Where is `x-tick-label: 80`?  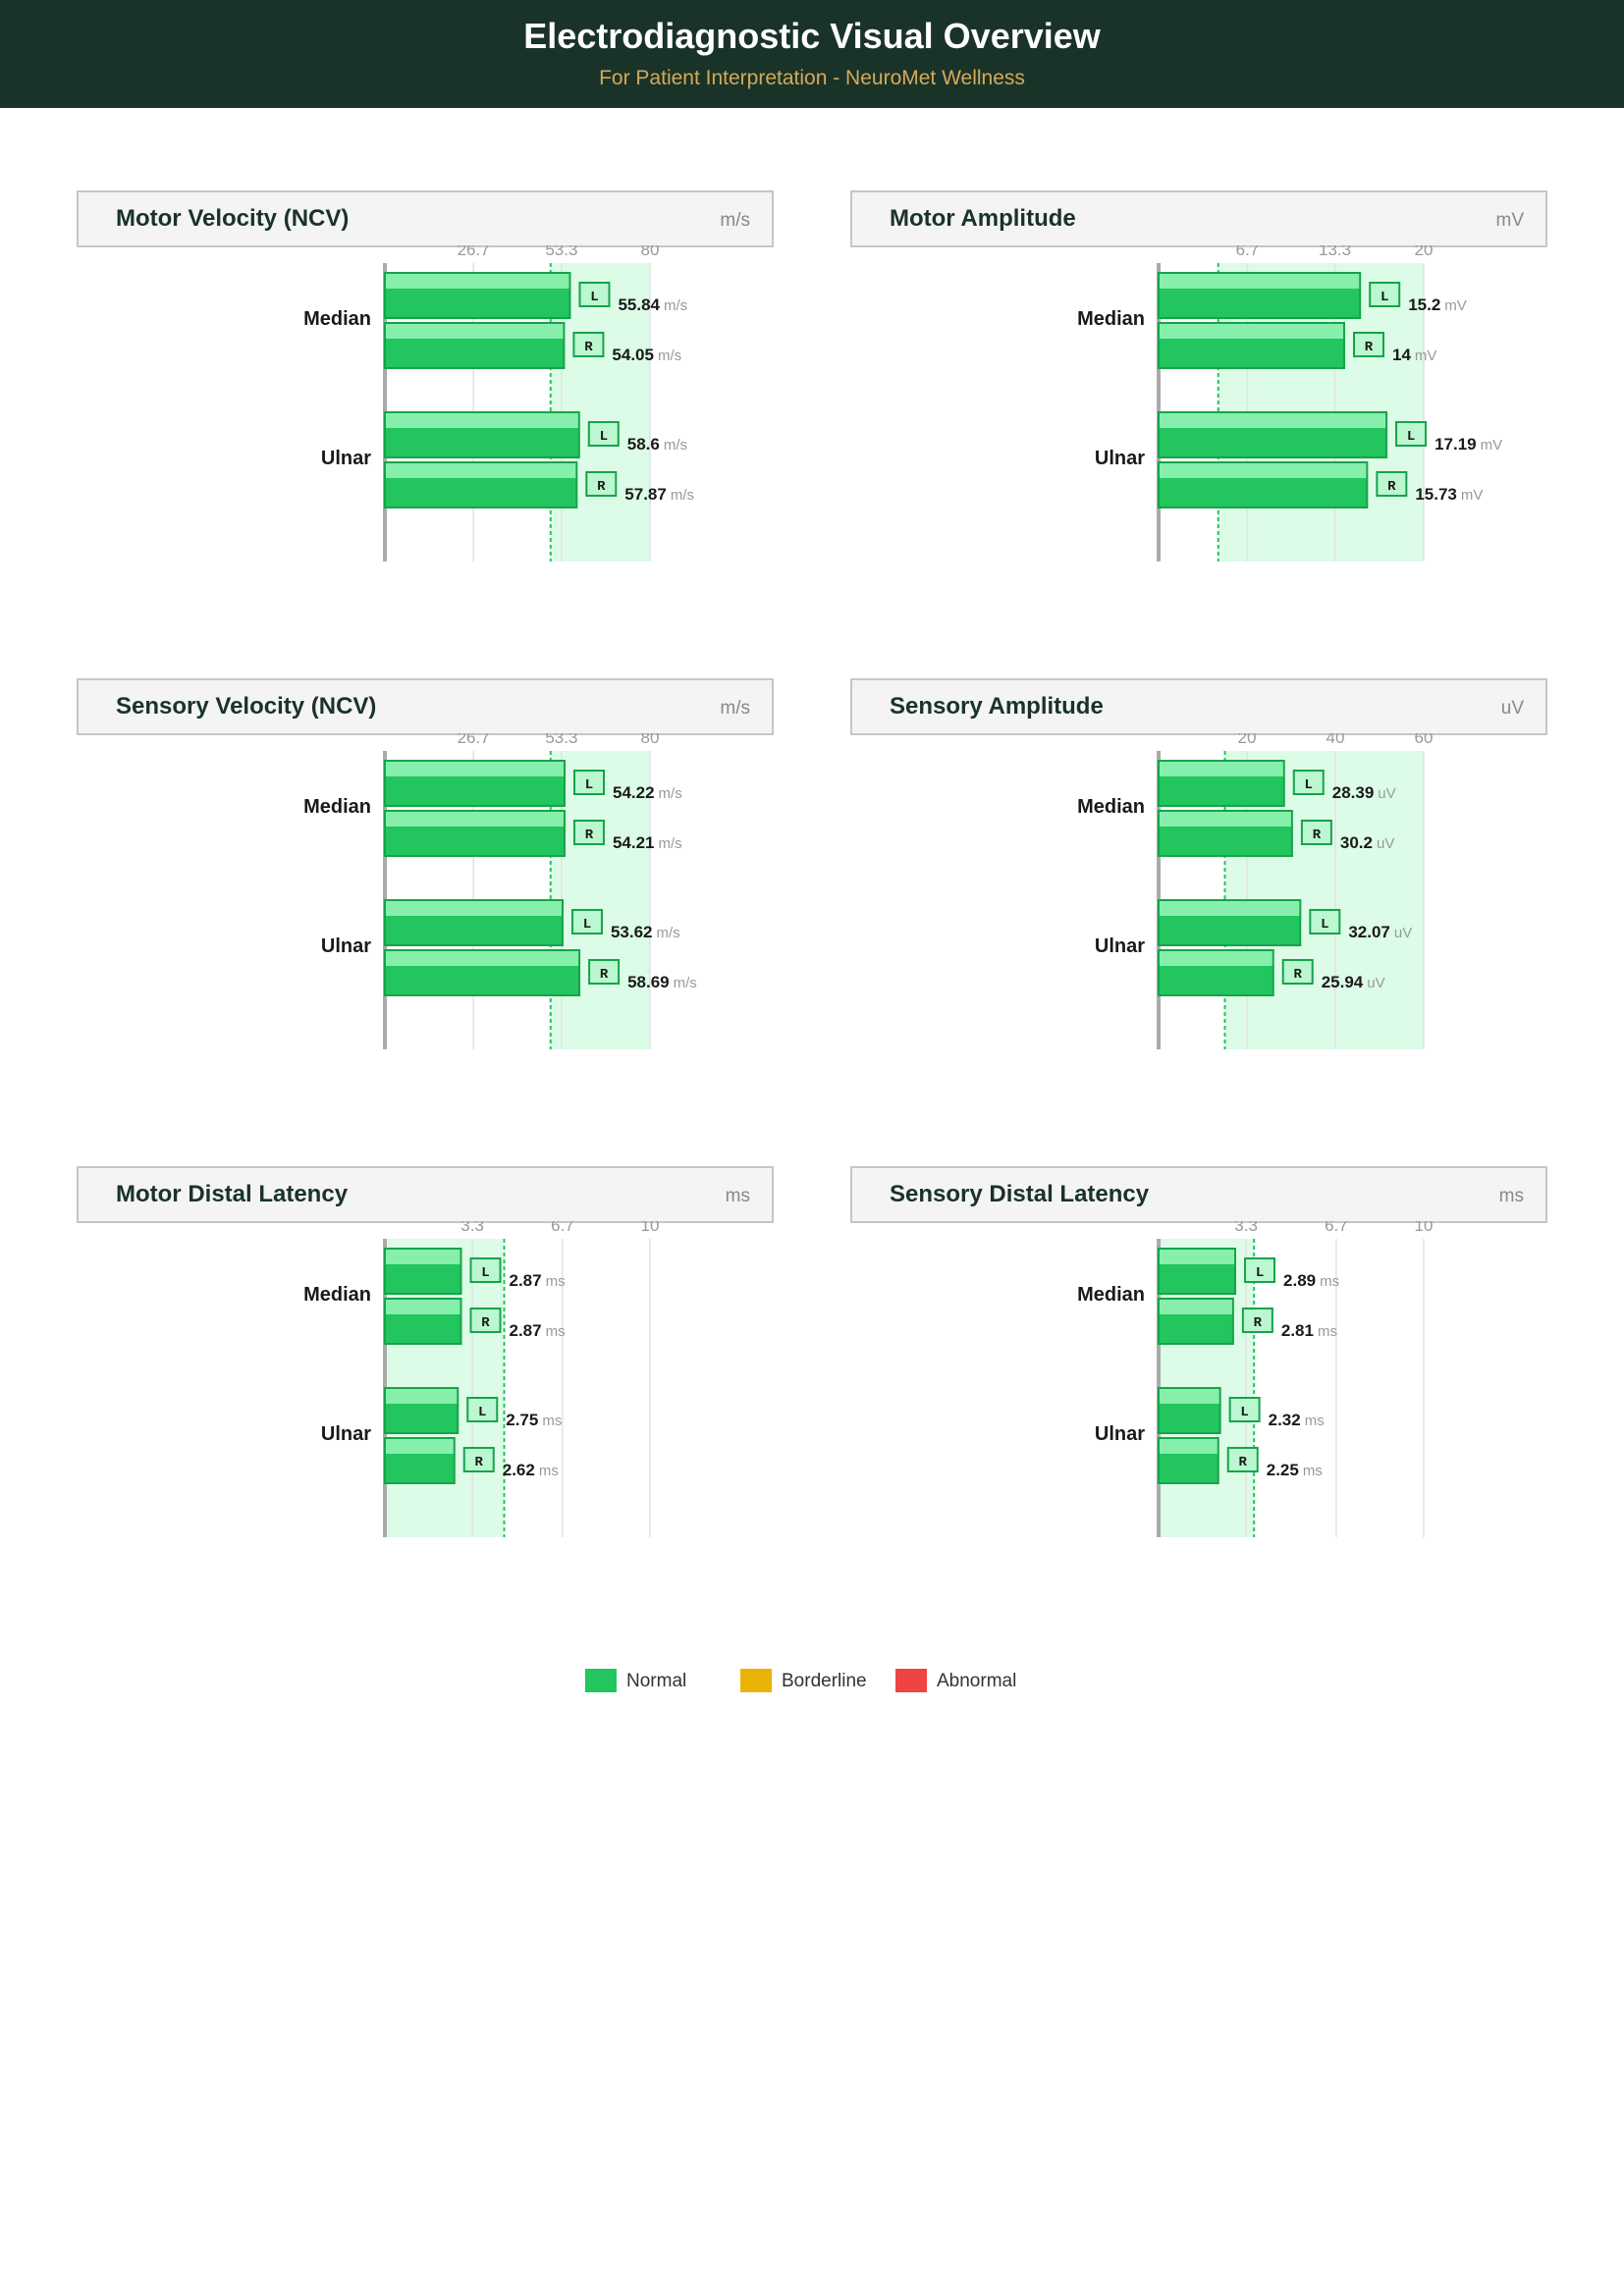 x-tick-label: 80 is located at coordinates (650, 740).